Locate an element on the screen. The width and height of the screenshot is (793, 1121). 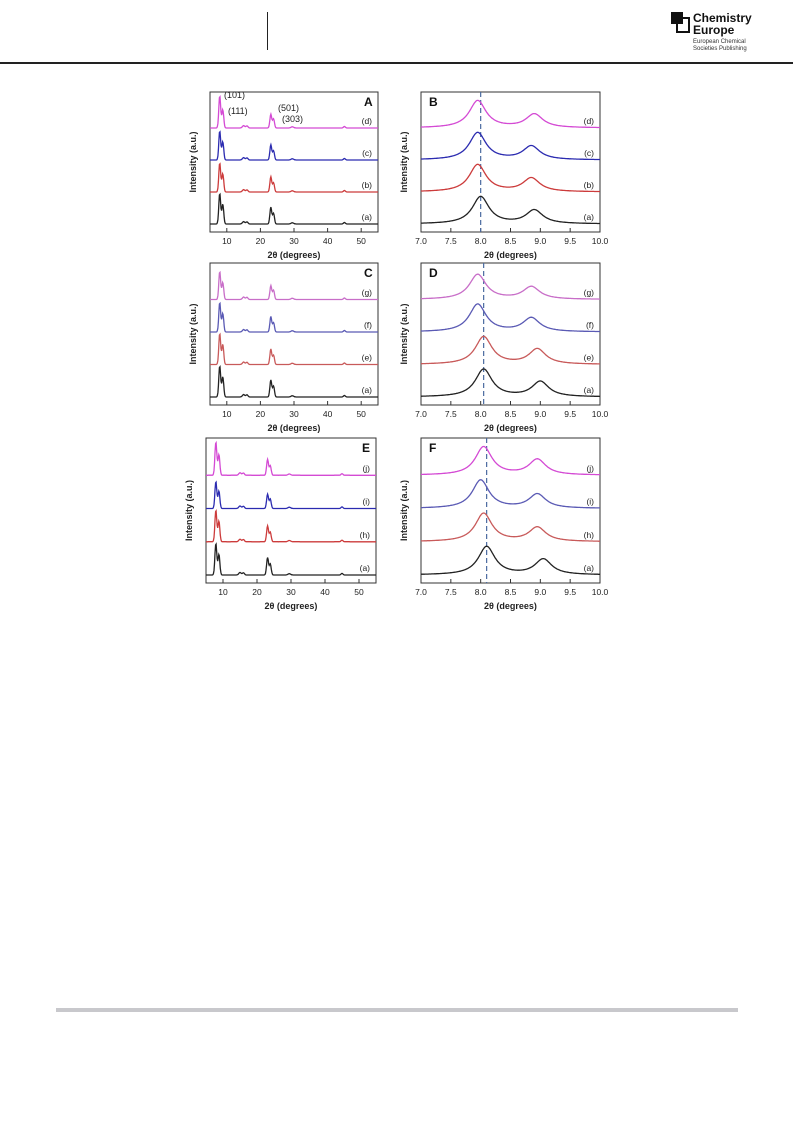
miller-index-label: (501) is located at coordinates (288, 108).